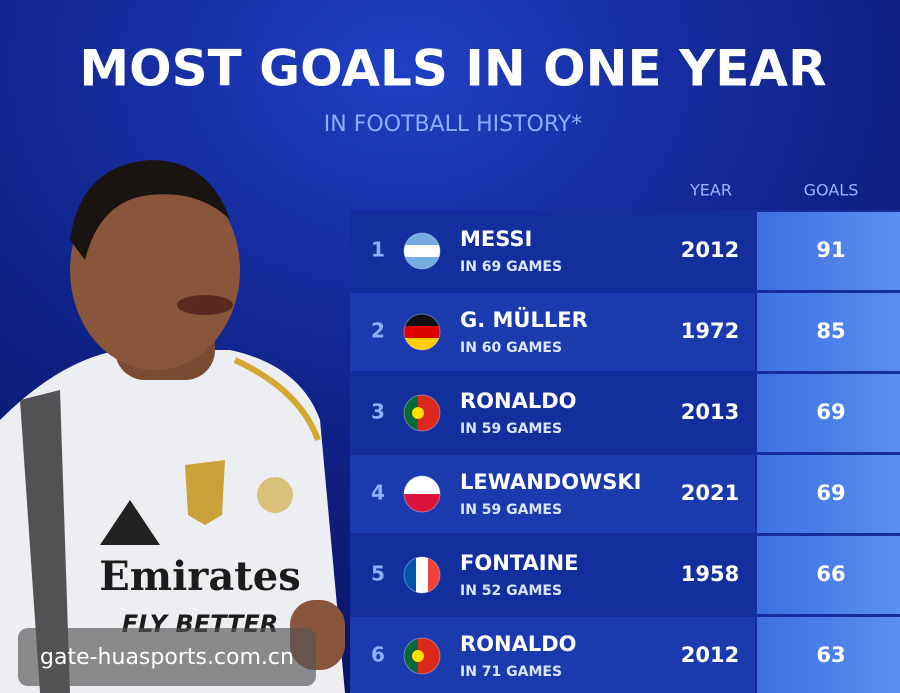 This screenshot has width=900, height=693. I want to click on games: IN 60 GAMES, so click(511, 348).